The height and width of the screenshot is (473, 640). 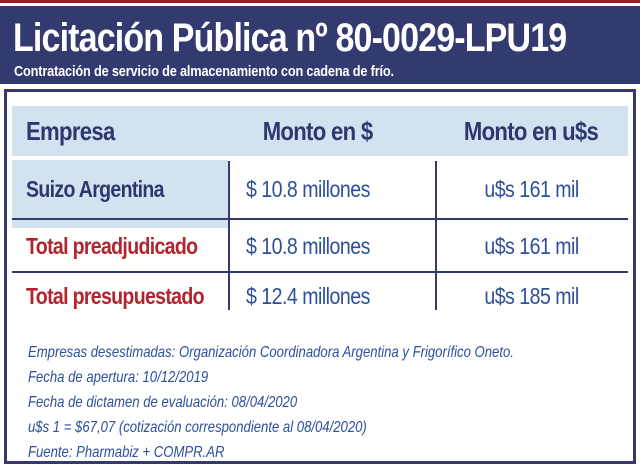 I want to click on column-header-monto-usd: Monto en u$s, so click(x=530, y=131).